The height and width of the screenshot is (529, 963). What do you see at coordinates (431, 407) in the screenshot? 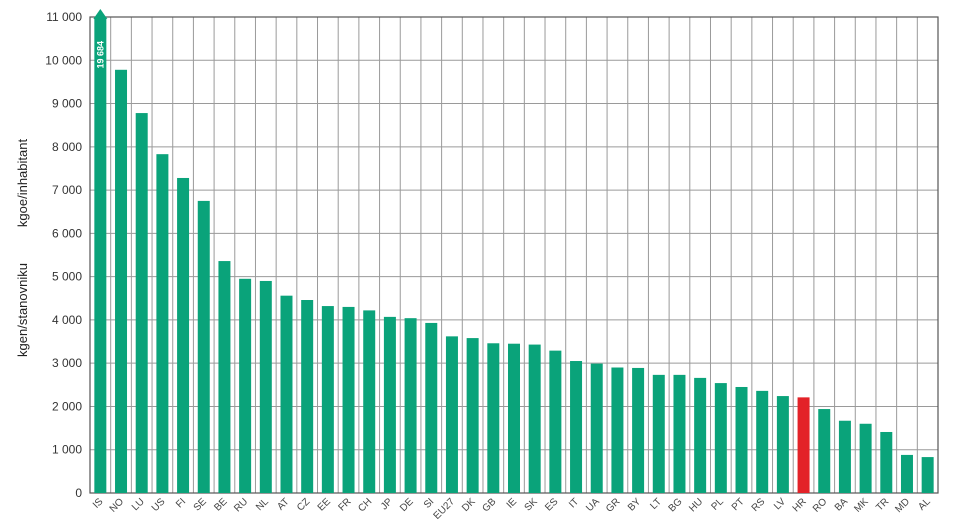
I see `bar-si` at bounding box center [431, 407].